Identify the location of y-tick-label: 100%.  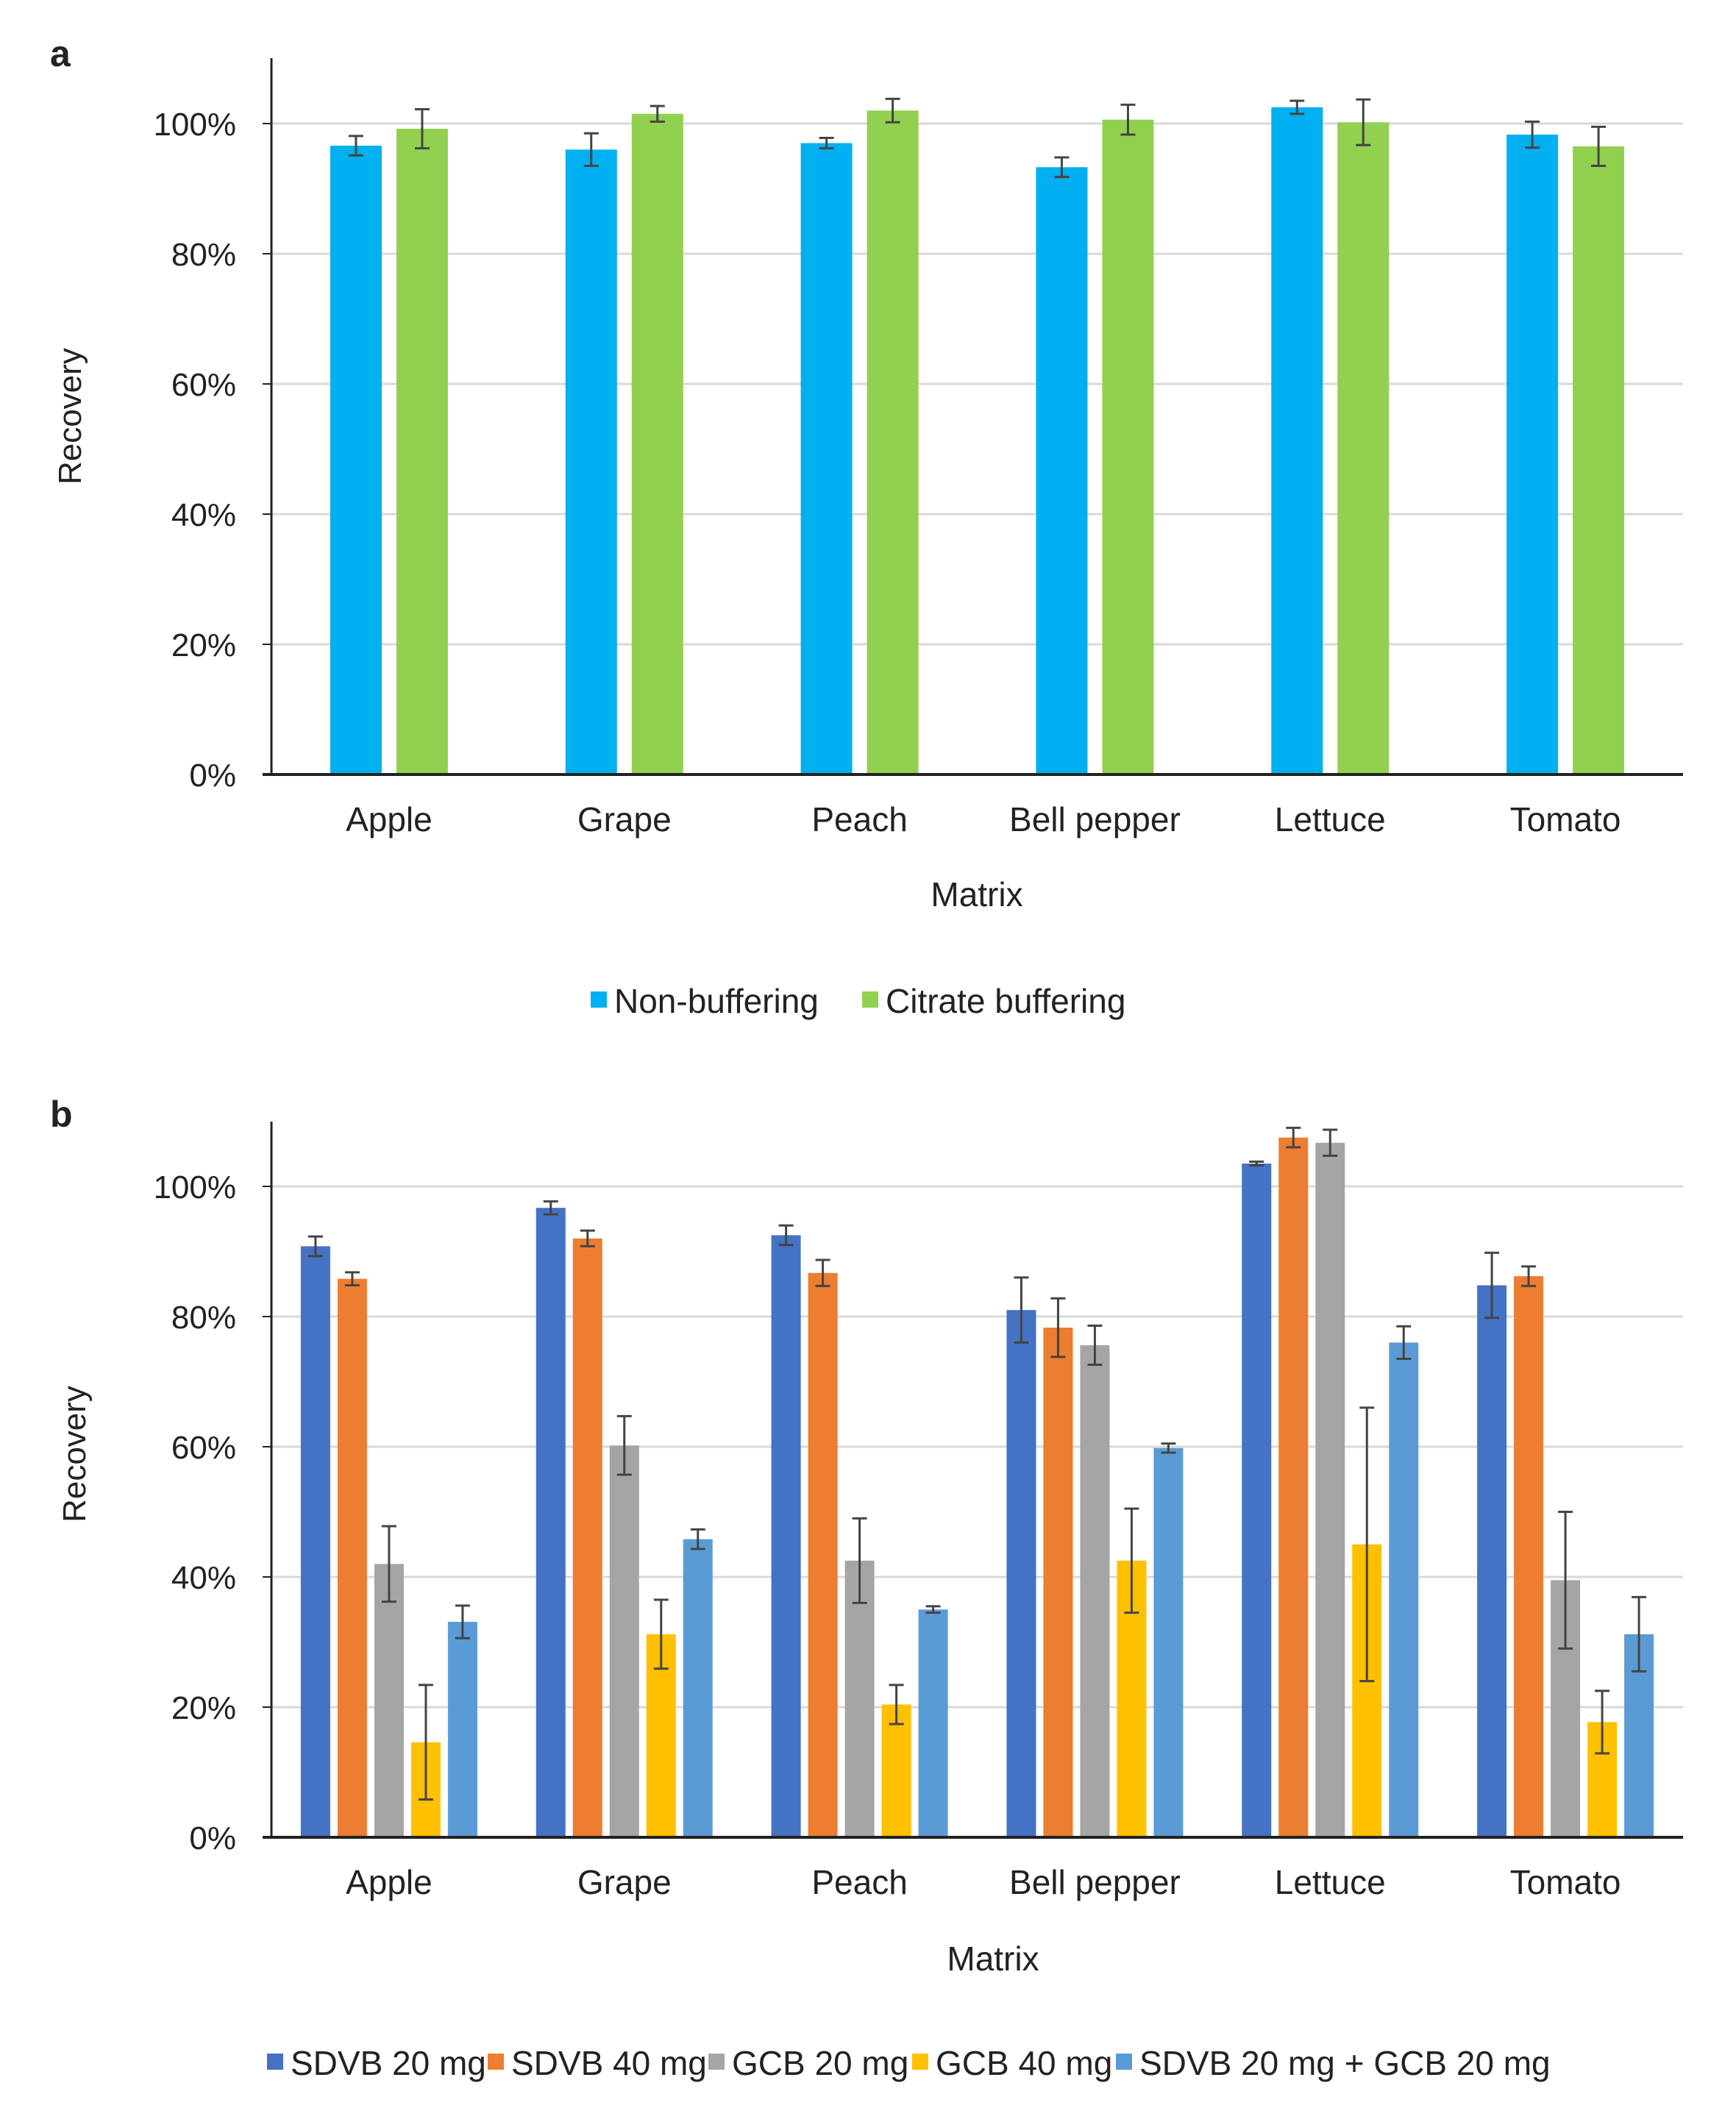
(194, 125).